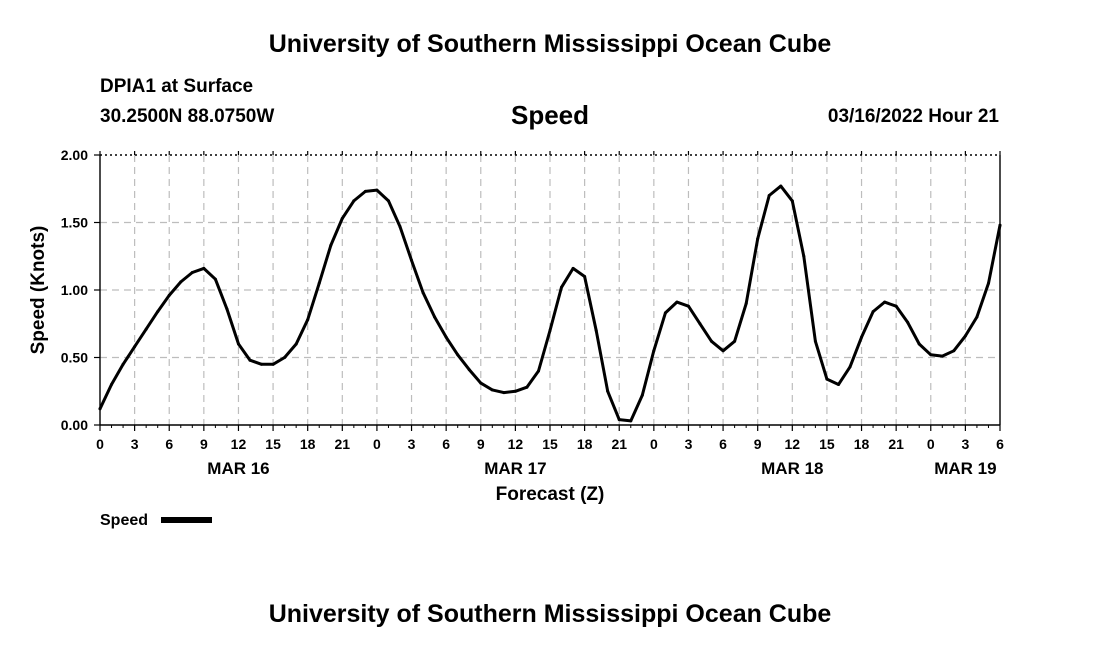 The image size is (1100, 650). Describe the element at coordinates (74, 290) in the screenshot. I see `y-tick-label: 1.00` at that location.